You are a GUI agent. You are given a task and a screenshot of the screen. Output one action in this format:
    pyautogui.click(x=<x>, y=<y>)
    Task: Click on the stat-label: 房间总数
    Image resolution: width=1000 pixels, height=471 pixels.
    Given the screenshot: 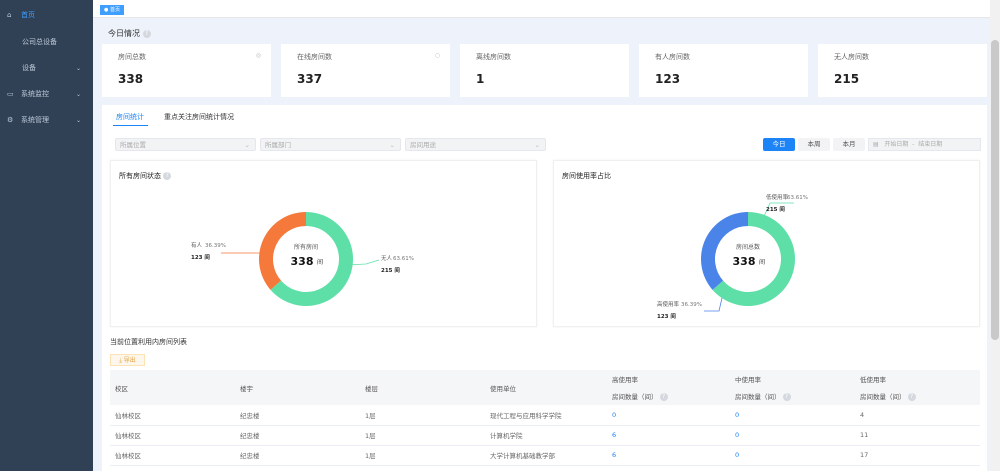 What is the action you would take?
    pyautogui.click(x=132, y=57)
    